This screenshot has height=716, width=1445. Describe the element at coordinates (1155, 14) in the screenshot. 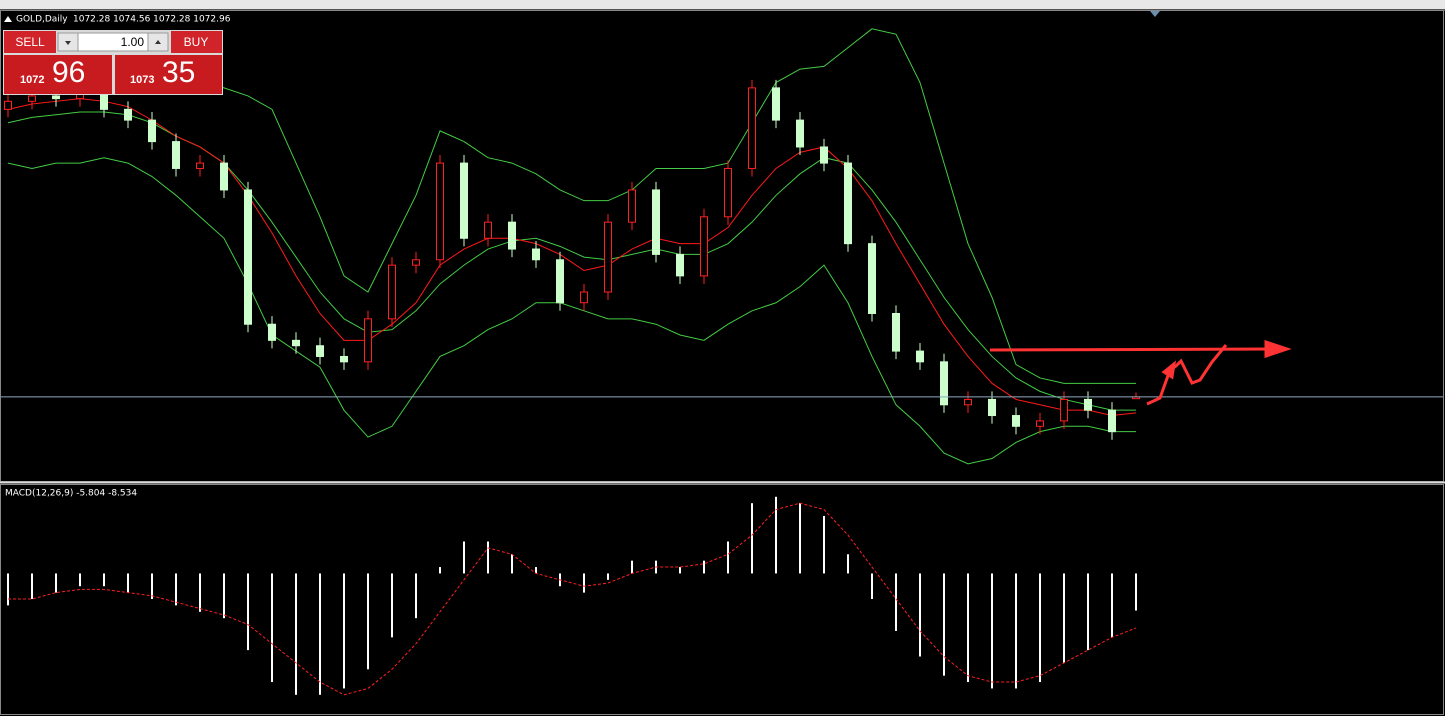

I see `shift-marker` at that location.